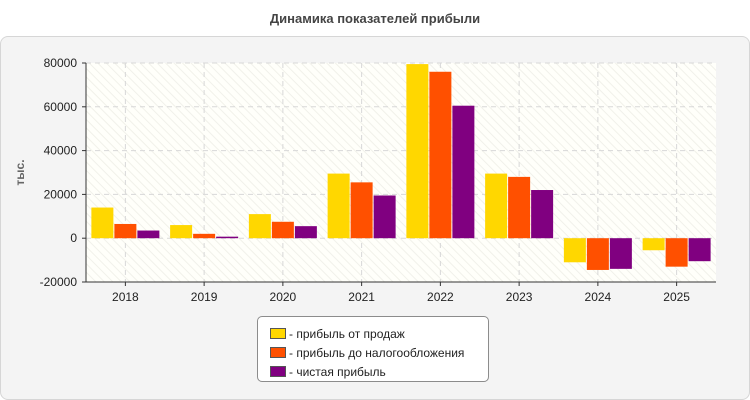 The width and height of the screenshot is (750, 400). Describe the element at coordinates (61, 107) in the screenshot. I see `y-tick-label: 60000` at that location.